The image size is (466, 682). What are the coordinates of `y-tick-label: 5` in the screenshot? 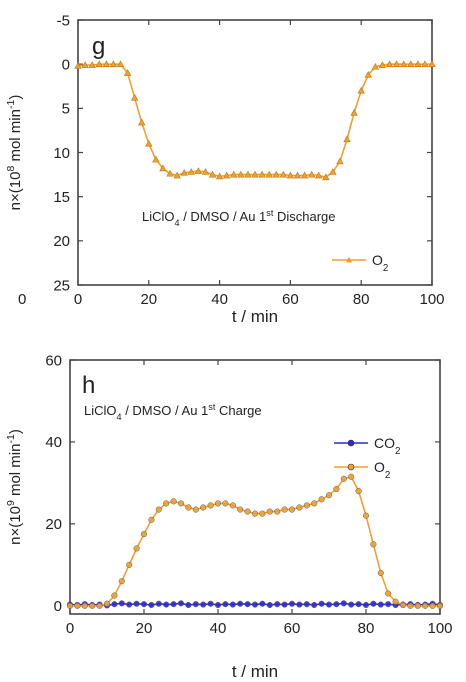 It's located at (66, 109).